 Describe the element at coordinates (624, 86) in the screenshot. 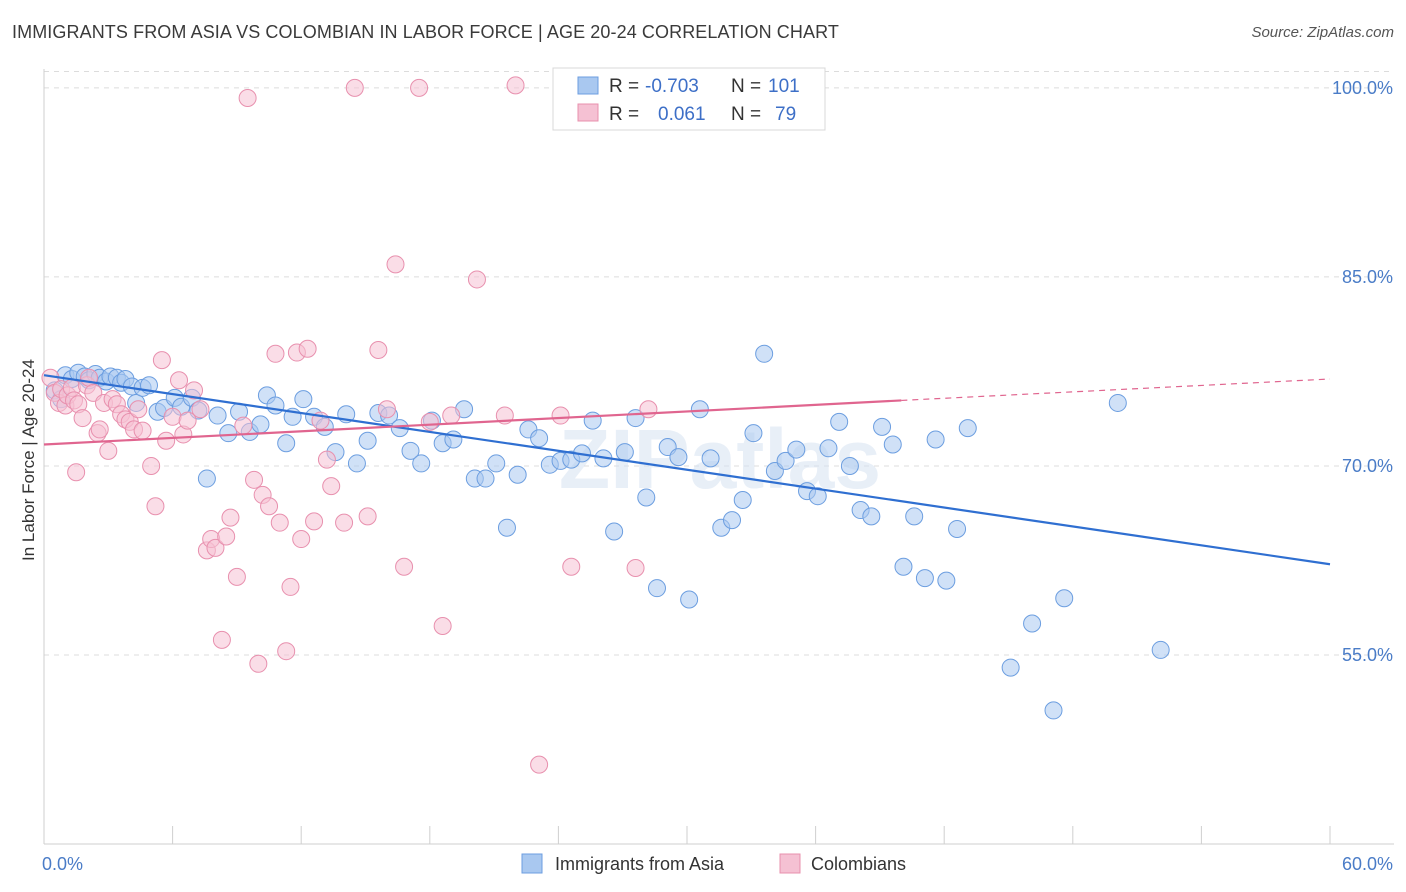

I see `legend-r-label-asia: R =` at that location.